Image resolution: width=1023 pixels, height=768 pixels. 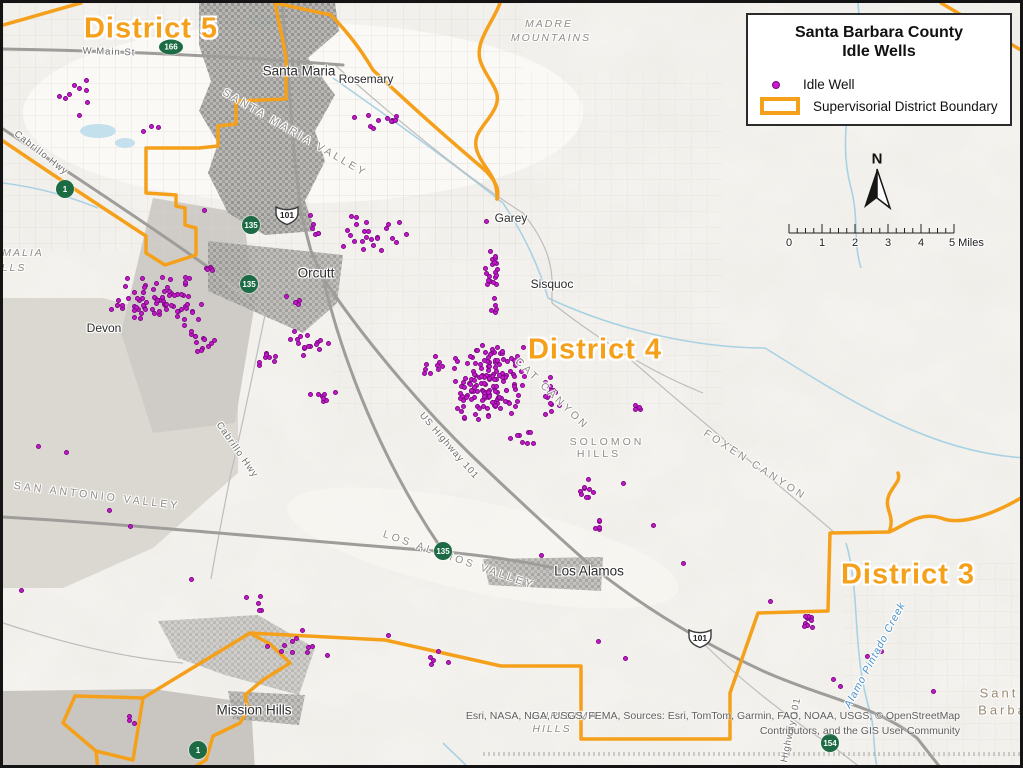 What do you see at coordinates (282, 543) in the screenshot?
I see `road-los-alamos-valley` at bounding box center [282, 543].